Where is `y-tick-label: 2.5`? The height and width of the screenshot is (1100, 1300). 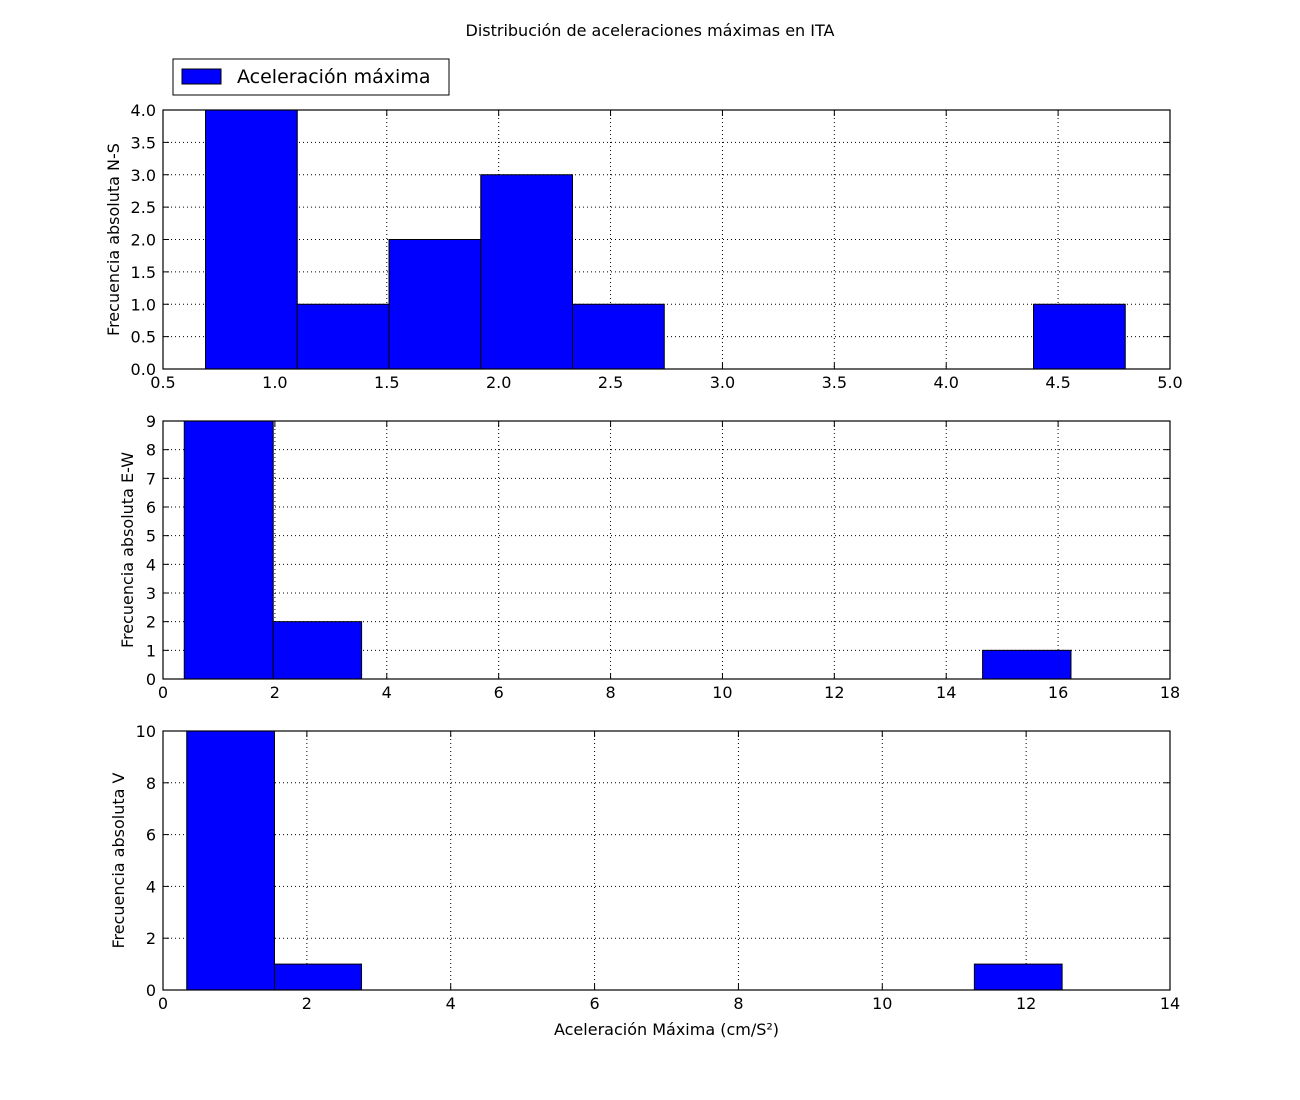
y-tick-label: 2.5 is located at coordinates (143, 207).